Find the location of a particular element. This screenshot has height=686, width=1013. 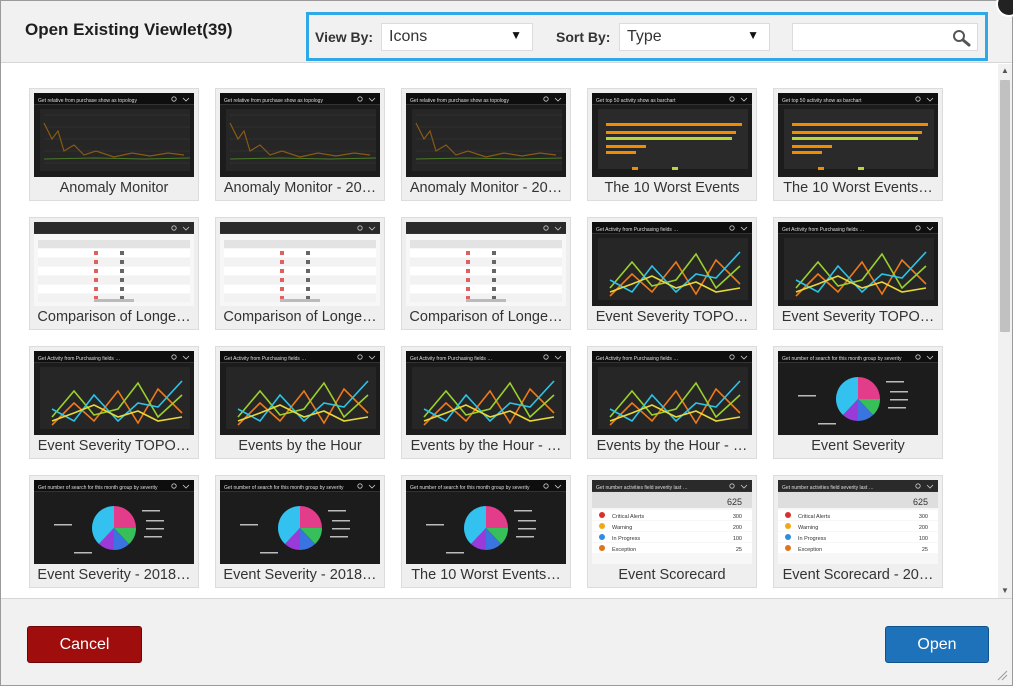

toolbar: View By: Icons ▼ Sort By: Type ▼ is located at coordinates (647, 36).